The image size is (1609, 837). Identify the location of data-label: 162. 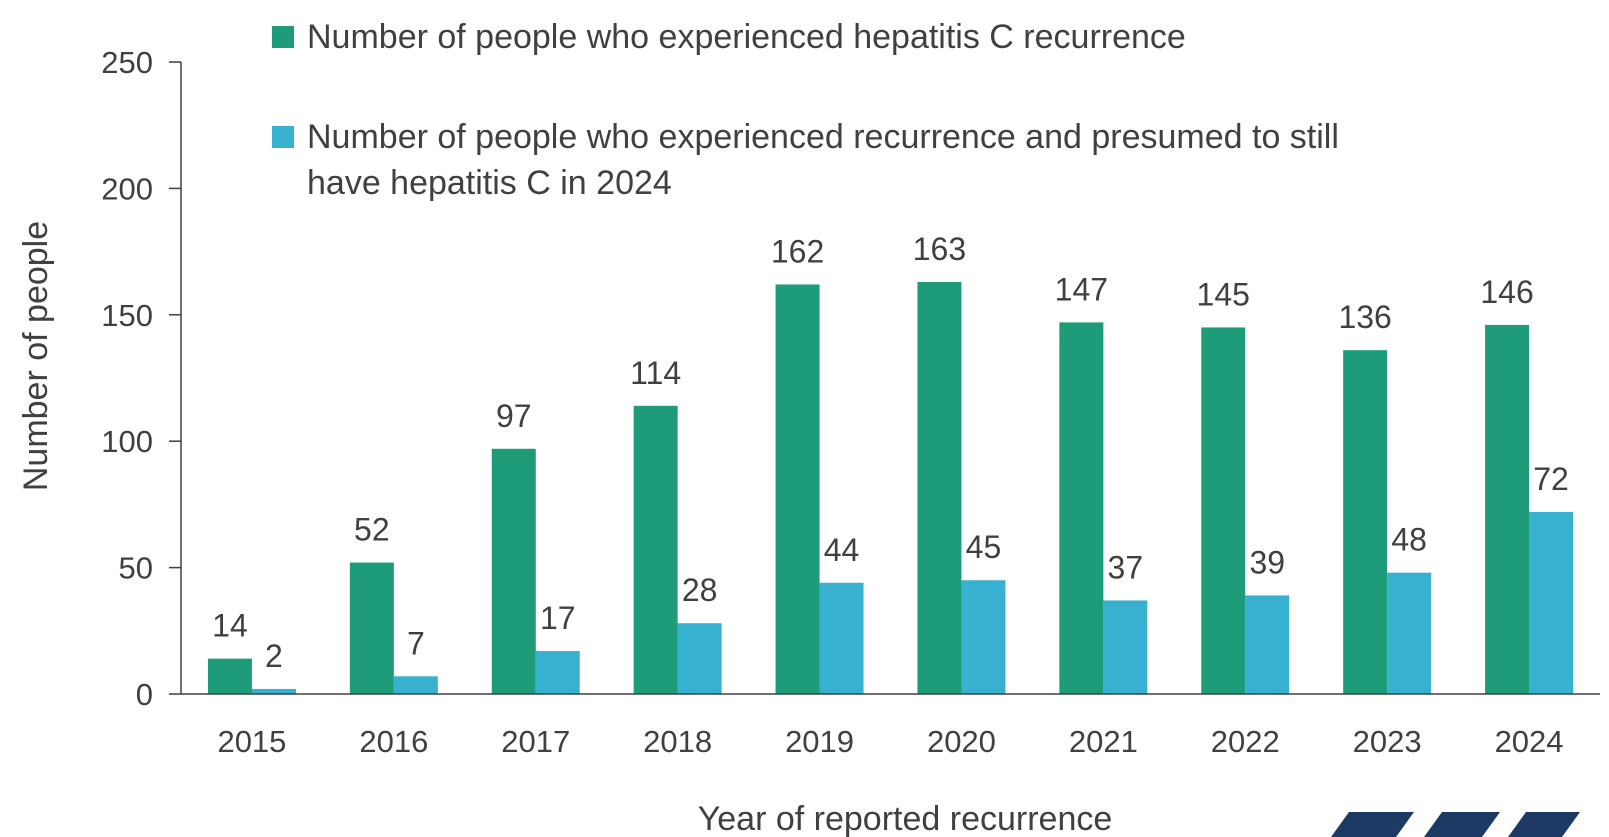
(797, 251).